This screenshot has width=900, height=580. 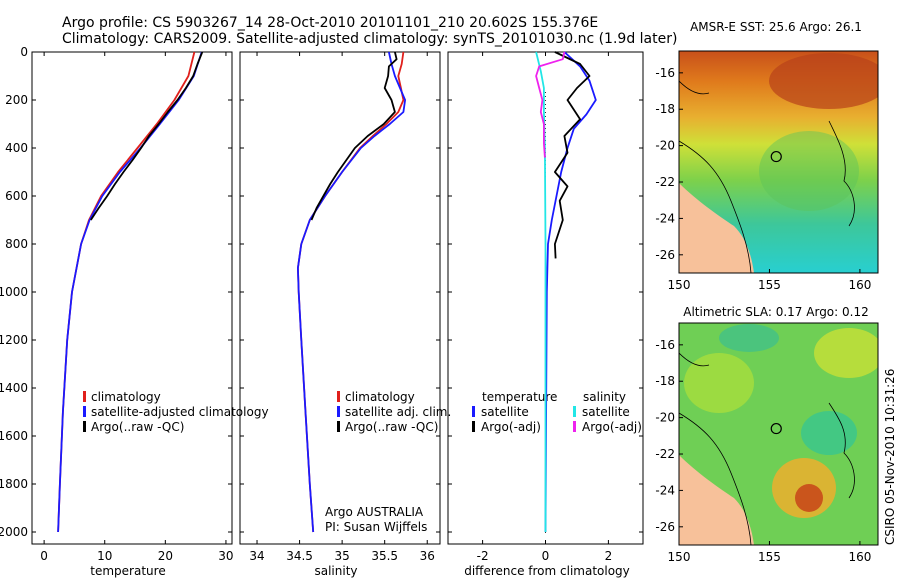 What do you see at coordinates (841, 173) in the screenshot?
I see `sst-reef-contour` at bounding box center [841, 173].